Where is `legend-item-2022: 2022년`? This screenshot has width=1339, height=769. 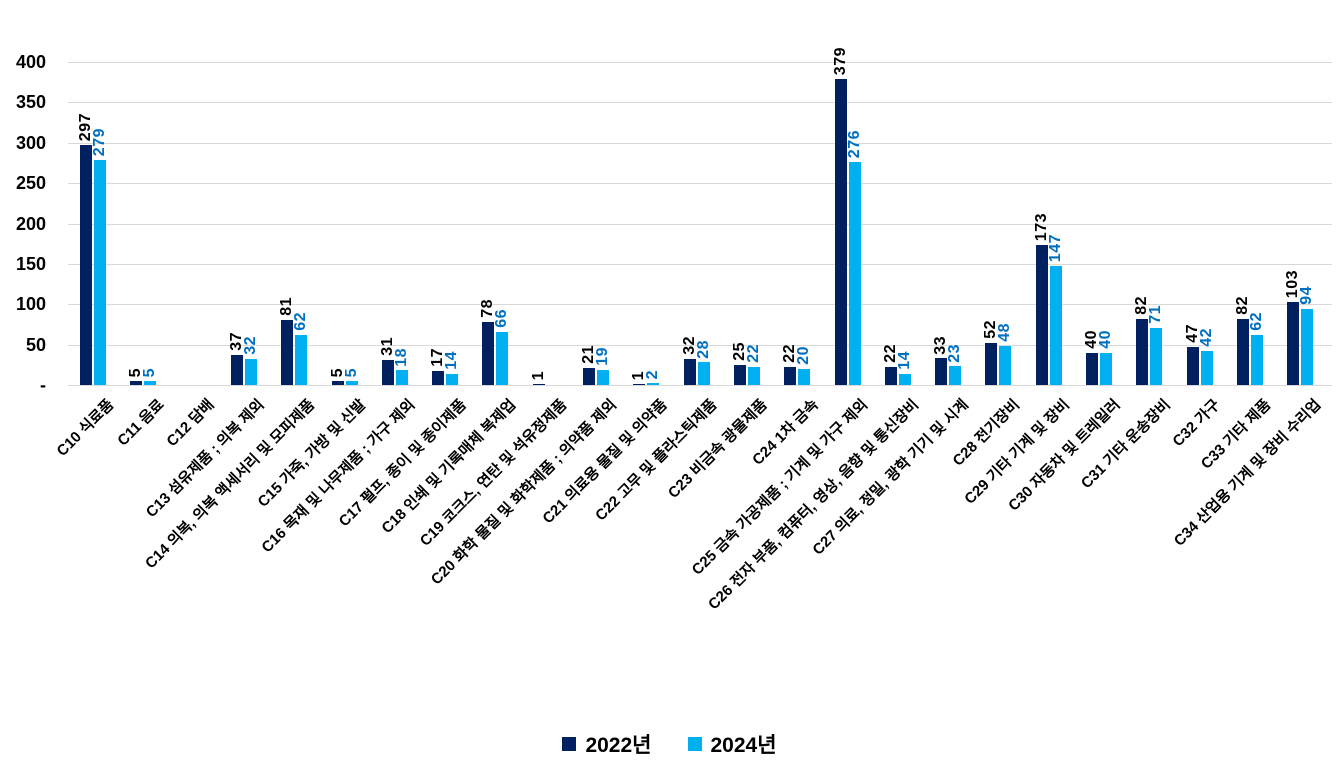
legend-item-2022: 2022년 is located at coordinates (607, 744).